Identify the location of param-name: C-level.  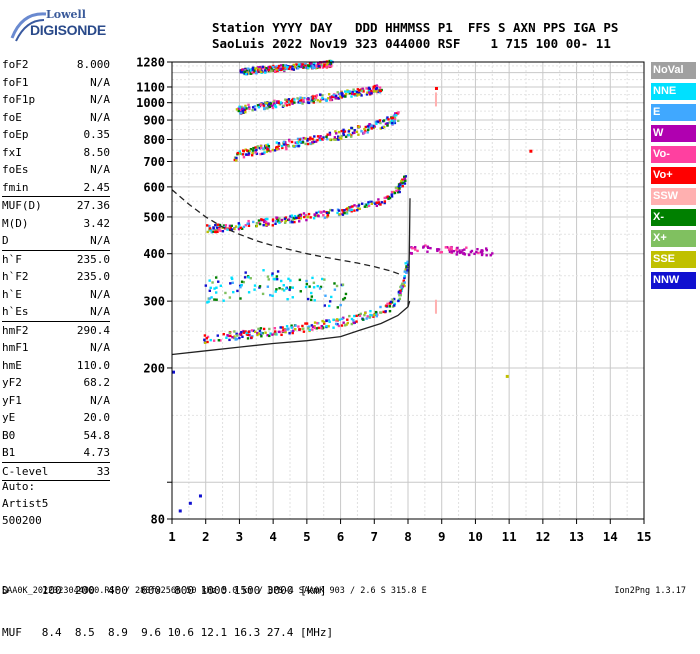
(25, 471).